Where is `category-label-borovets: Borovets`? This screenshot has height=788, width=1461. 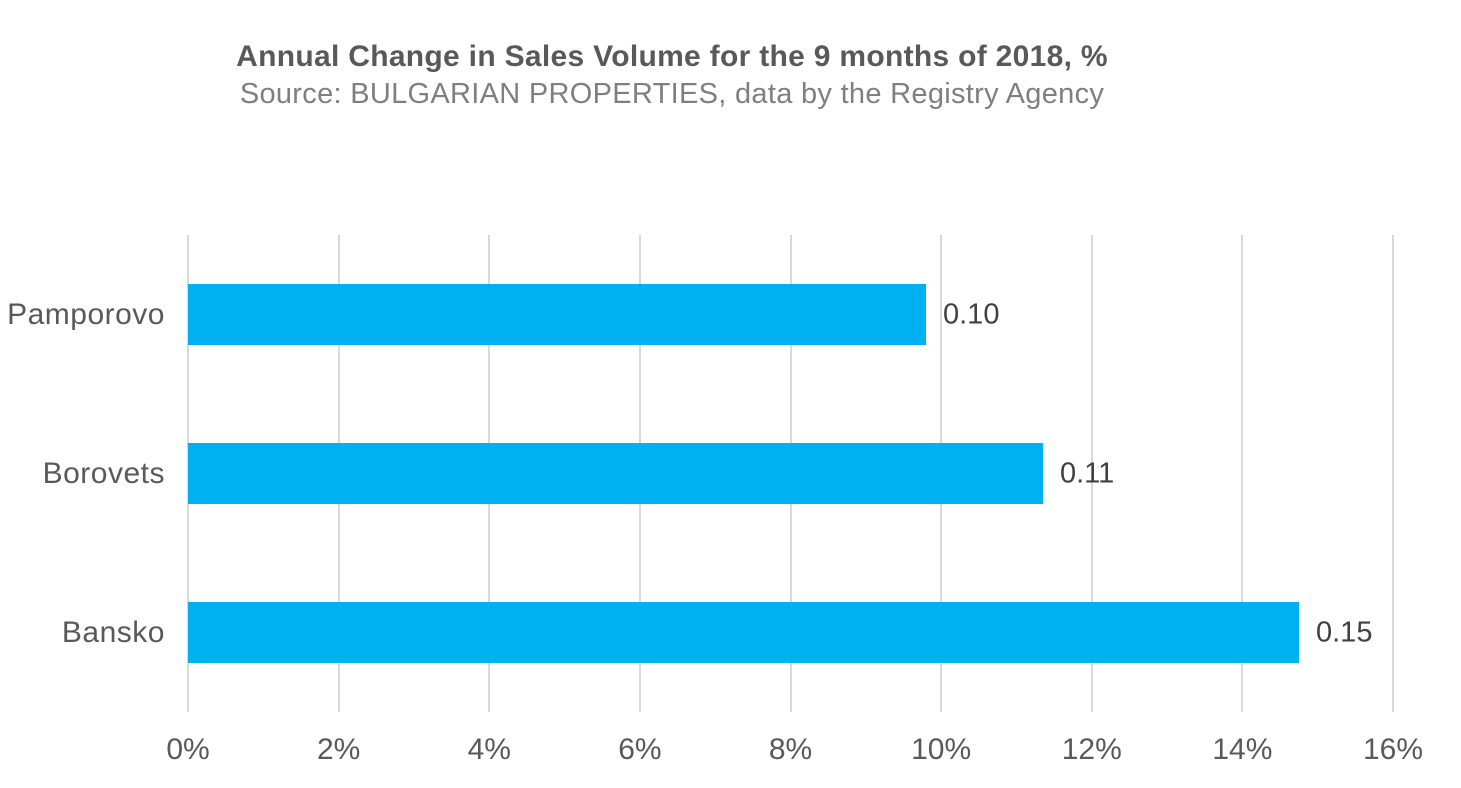
category-label-borovets: Borovets is located at coordinates (103, 473).